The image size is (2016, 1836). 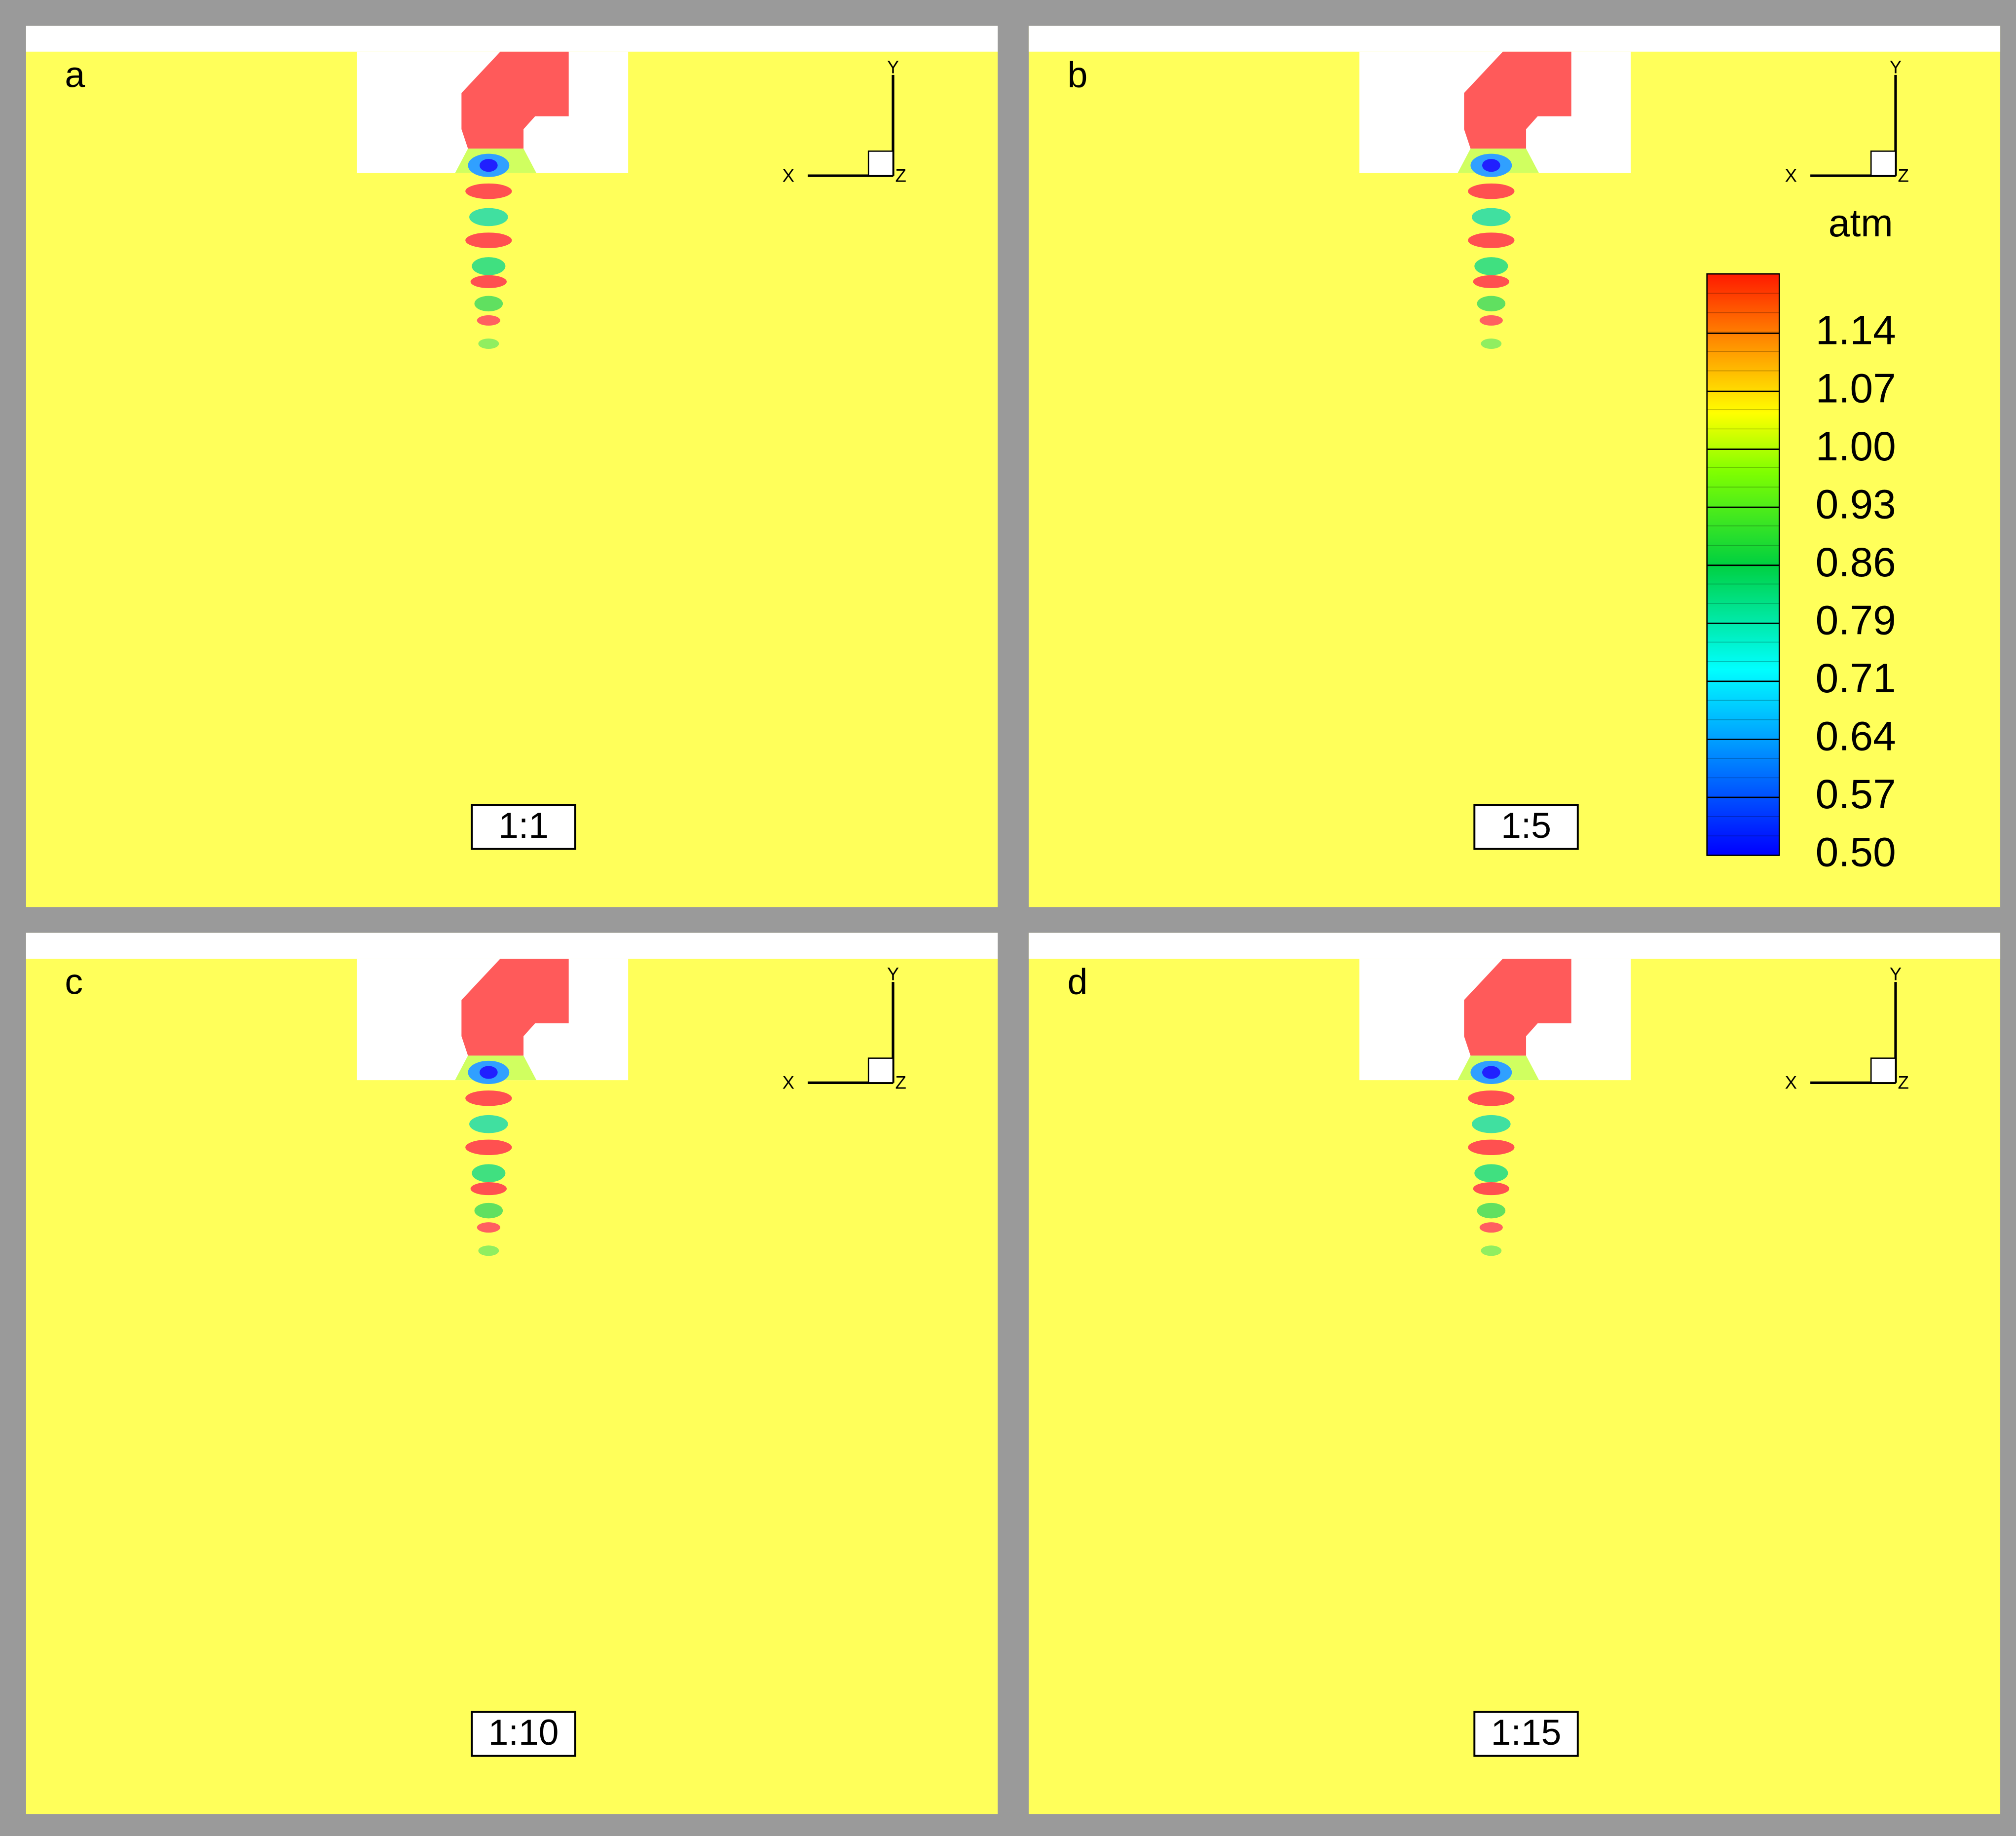 What do you see at coordinates (1856, 446) in the screenshot?
I see `colorbar-tick-label: 1.00` at bounding box center [1856, 446].